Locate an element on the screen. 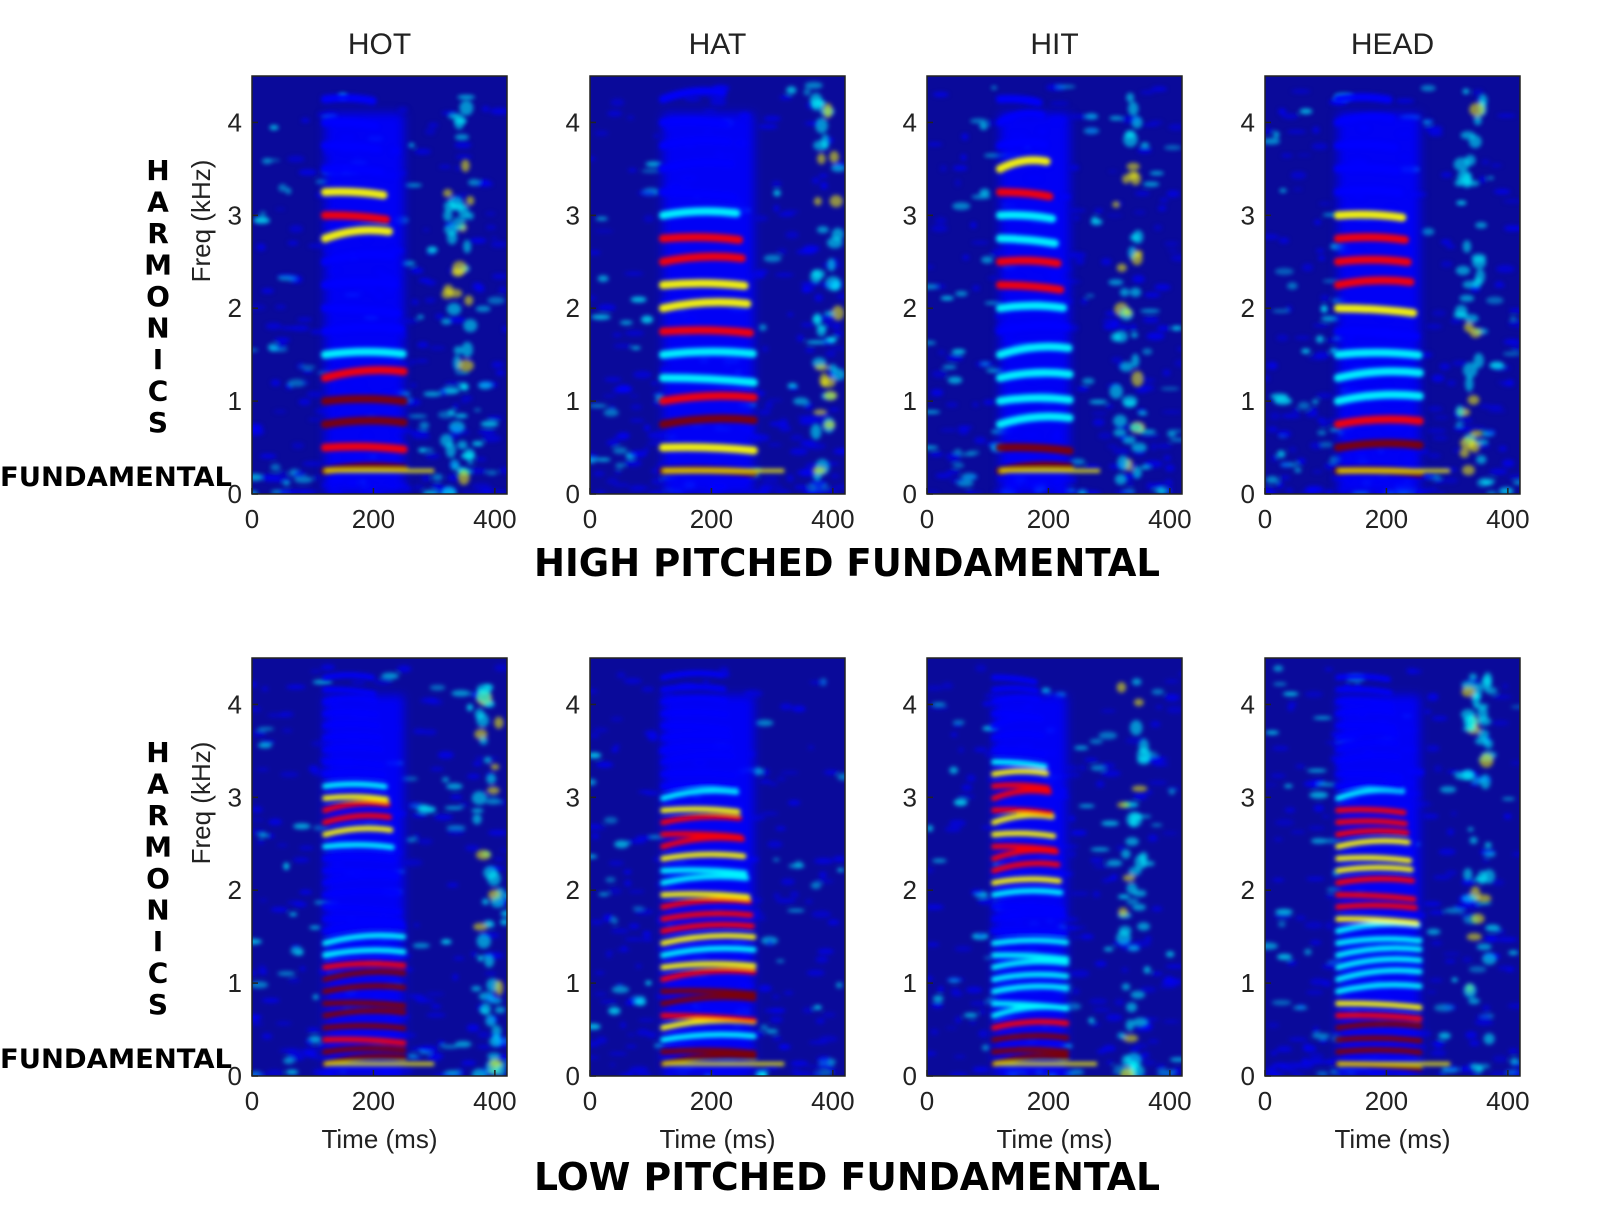  row-caption: HIGH PITCHED FUNDAMENTAL is located at coordinates (847, 563).